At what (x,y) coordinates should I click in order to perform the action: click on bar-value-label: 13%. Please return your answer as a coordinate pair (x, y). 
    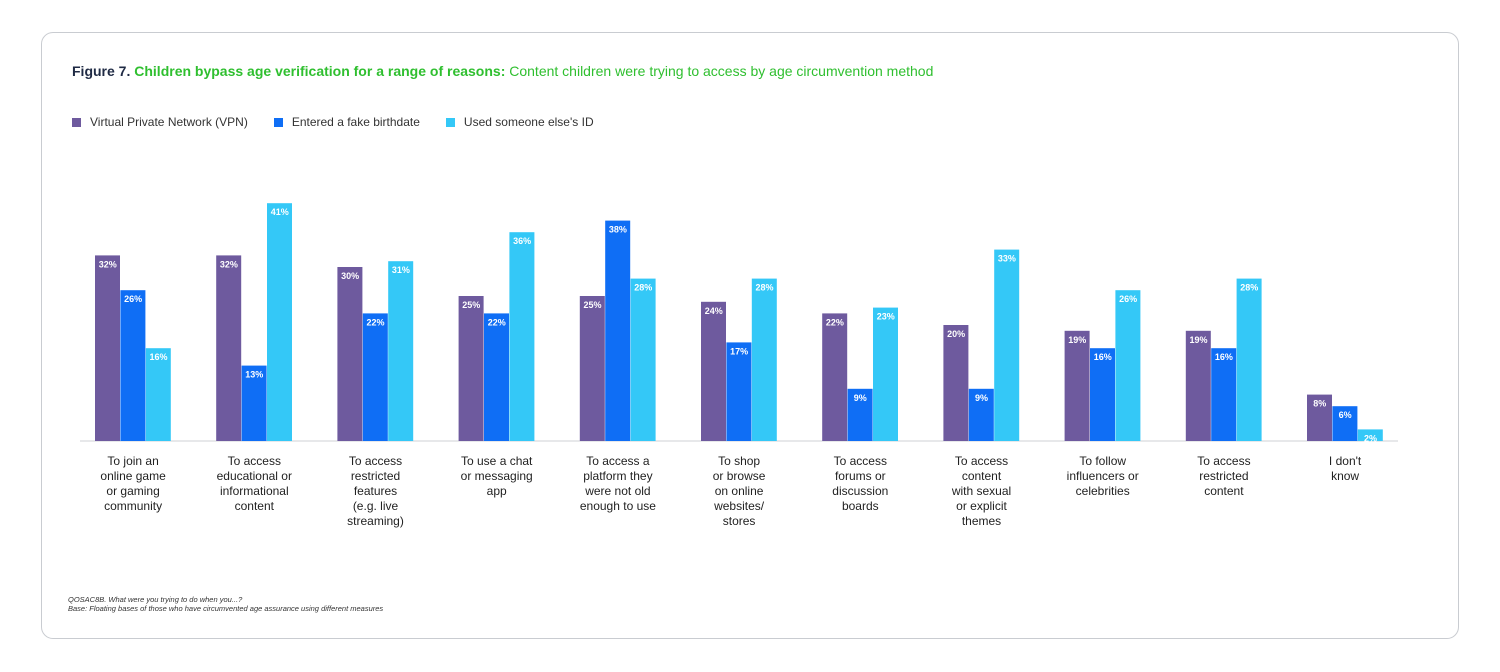
    Looking at the image, I should click on (254, 375).